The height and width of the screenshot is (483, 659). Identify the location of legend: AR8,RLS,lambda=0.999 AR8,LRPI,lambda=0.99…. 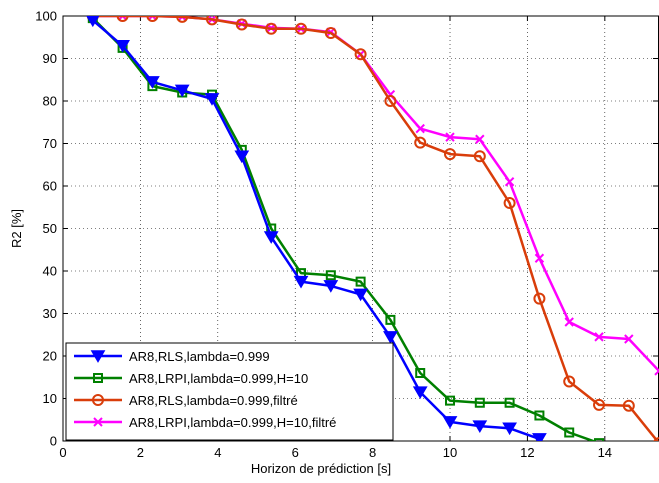
(229, 391).